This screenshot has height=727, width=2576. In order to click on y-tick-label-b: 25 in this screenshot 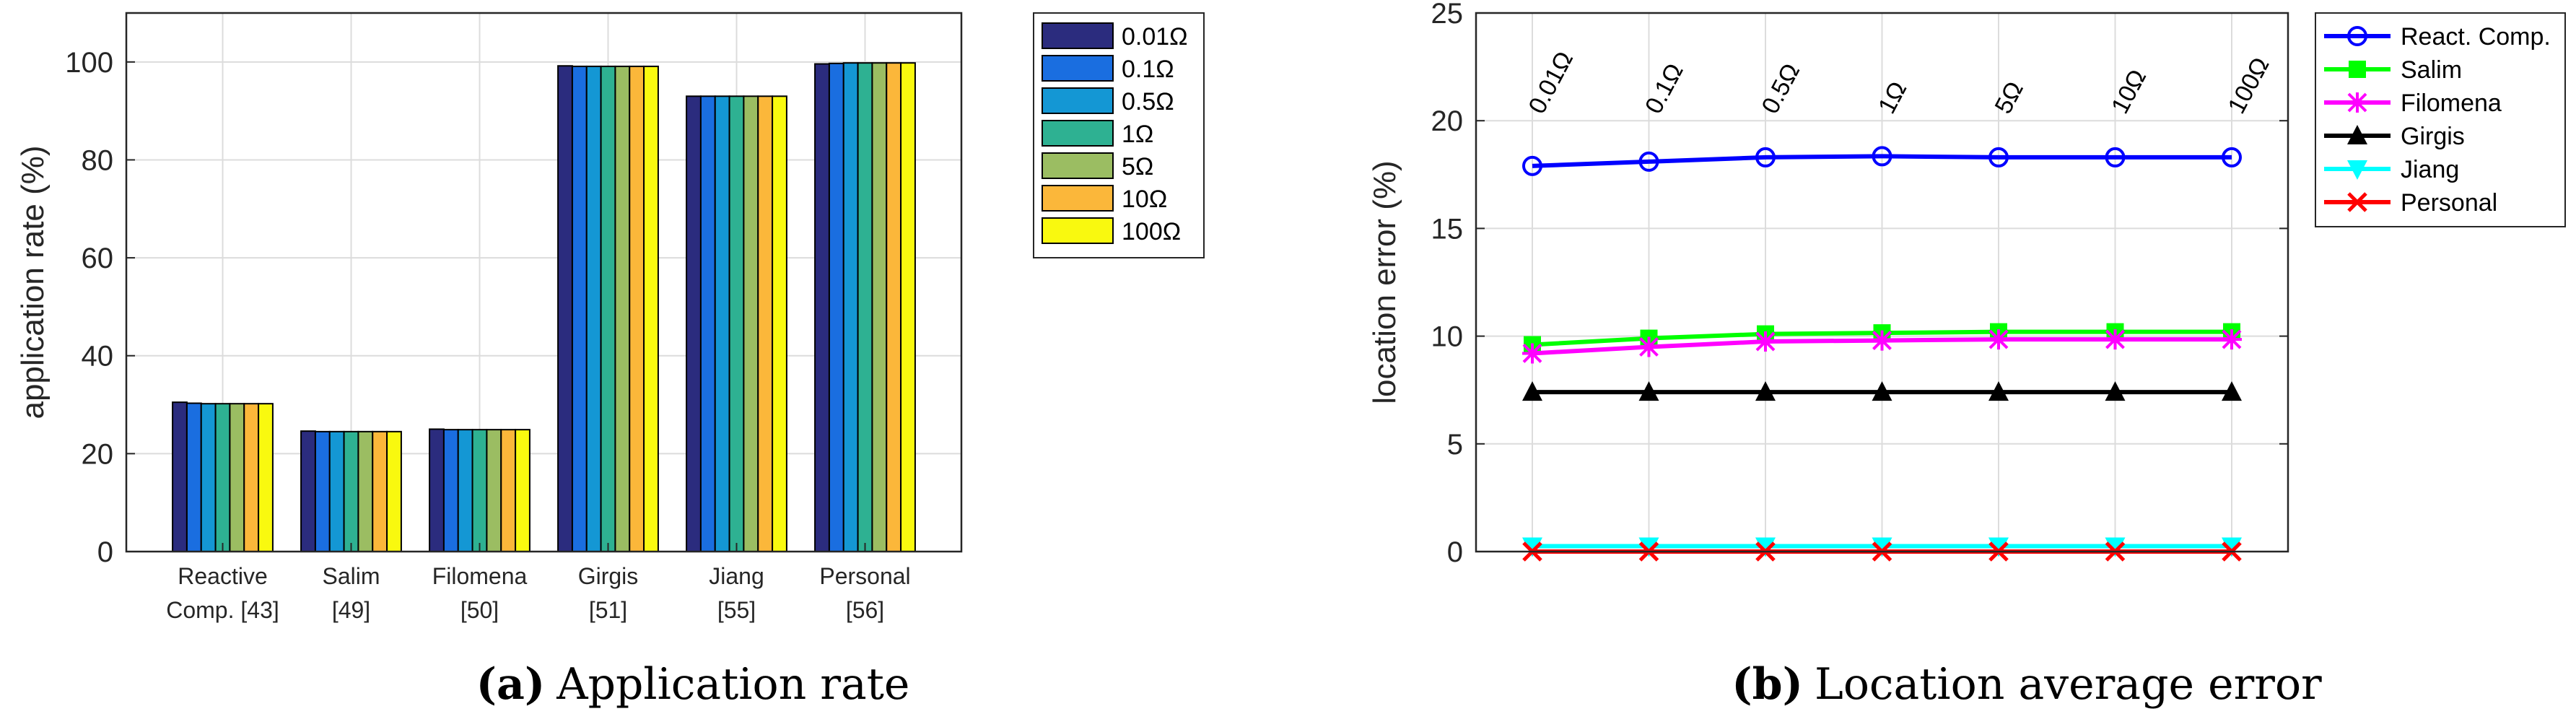, I will do `click(1447, 15)`.